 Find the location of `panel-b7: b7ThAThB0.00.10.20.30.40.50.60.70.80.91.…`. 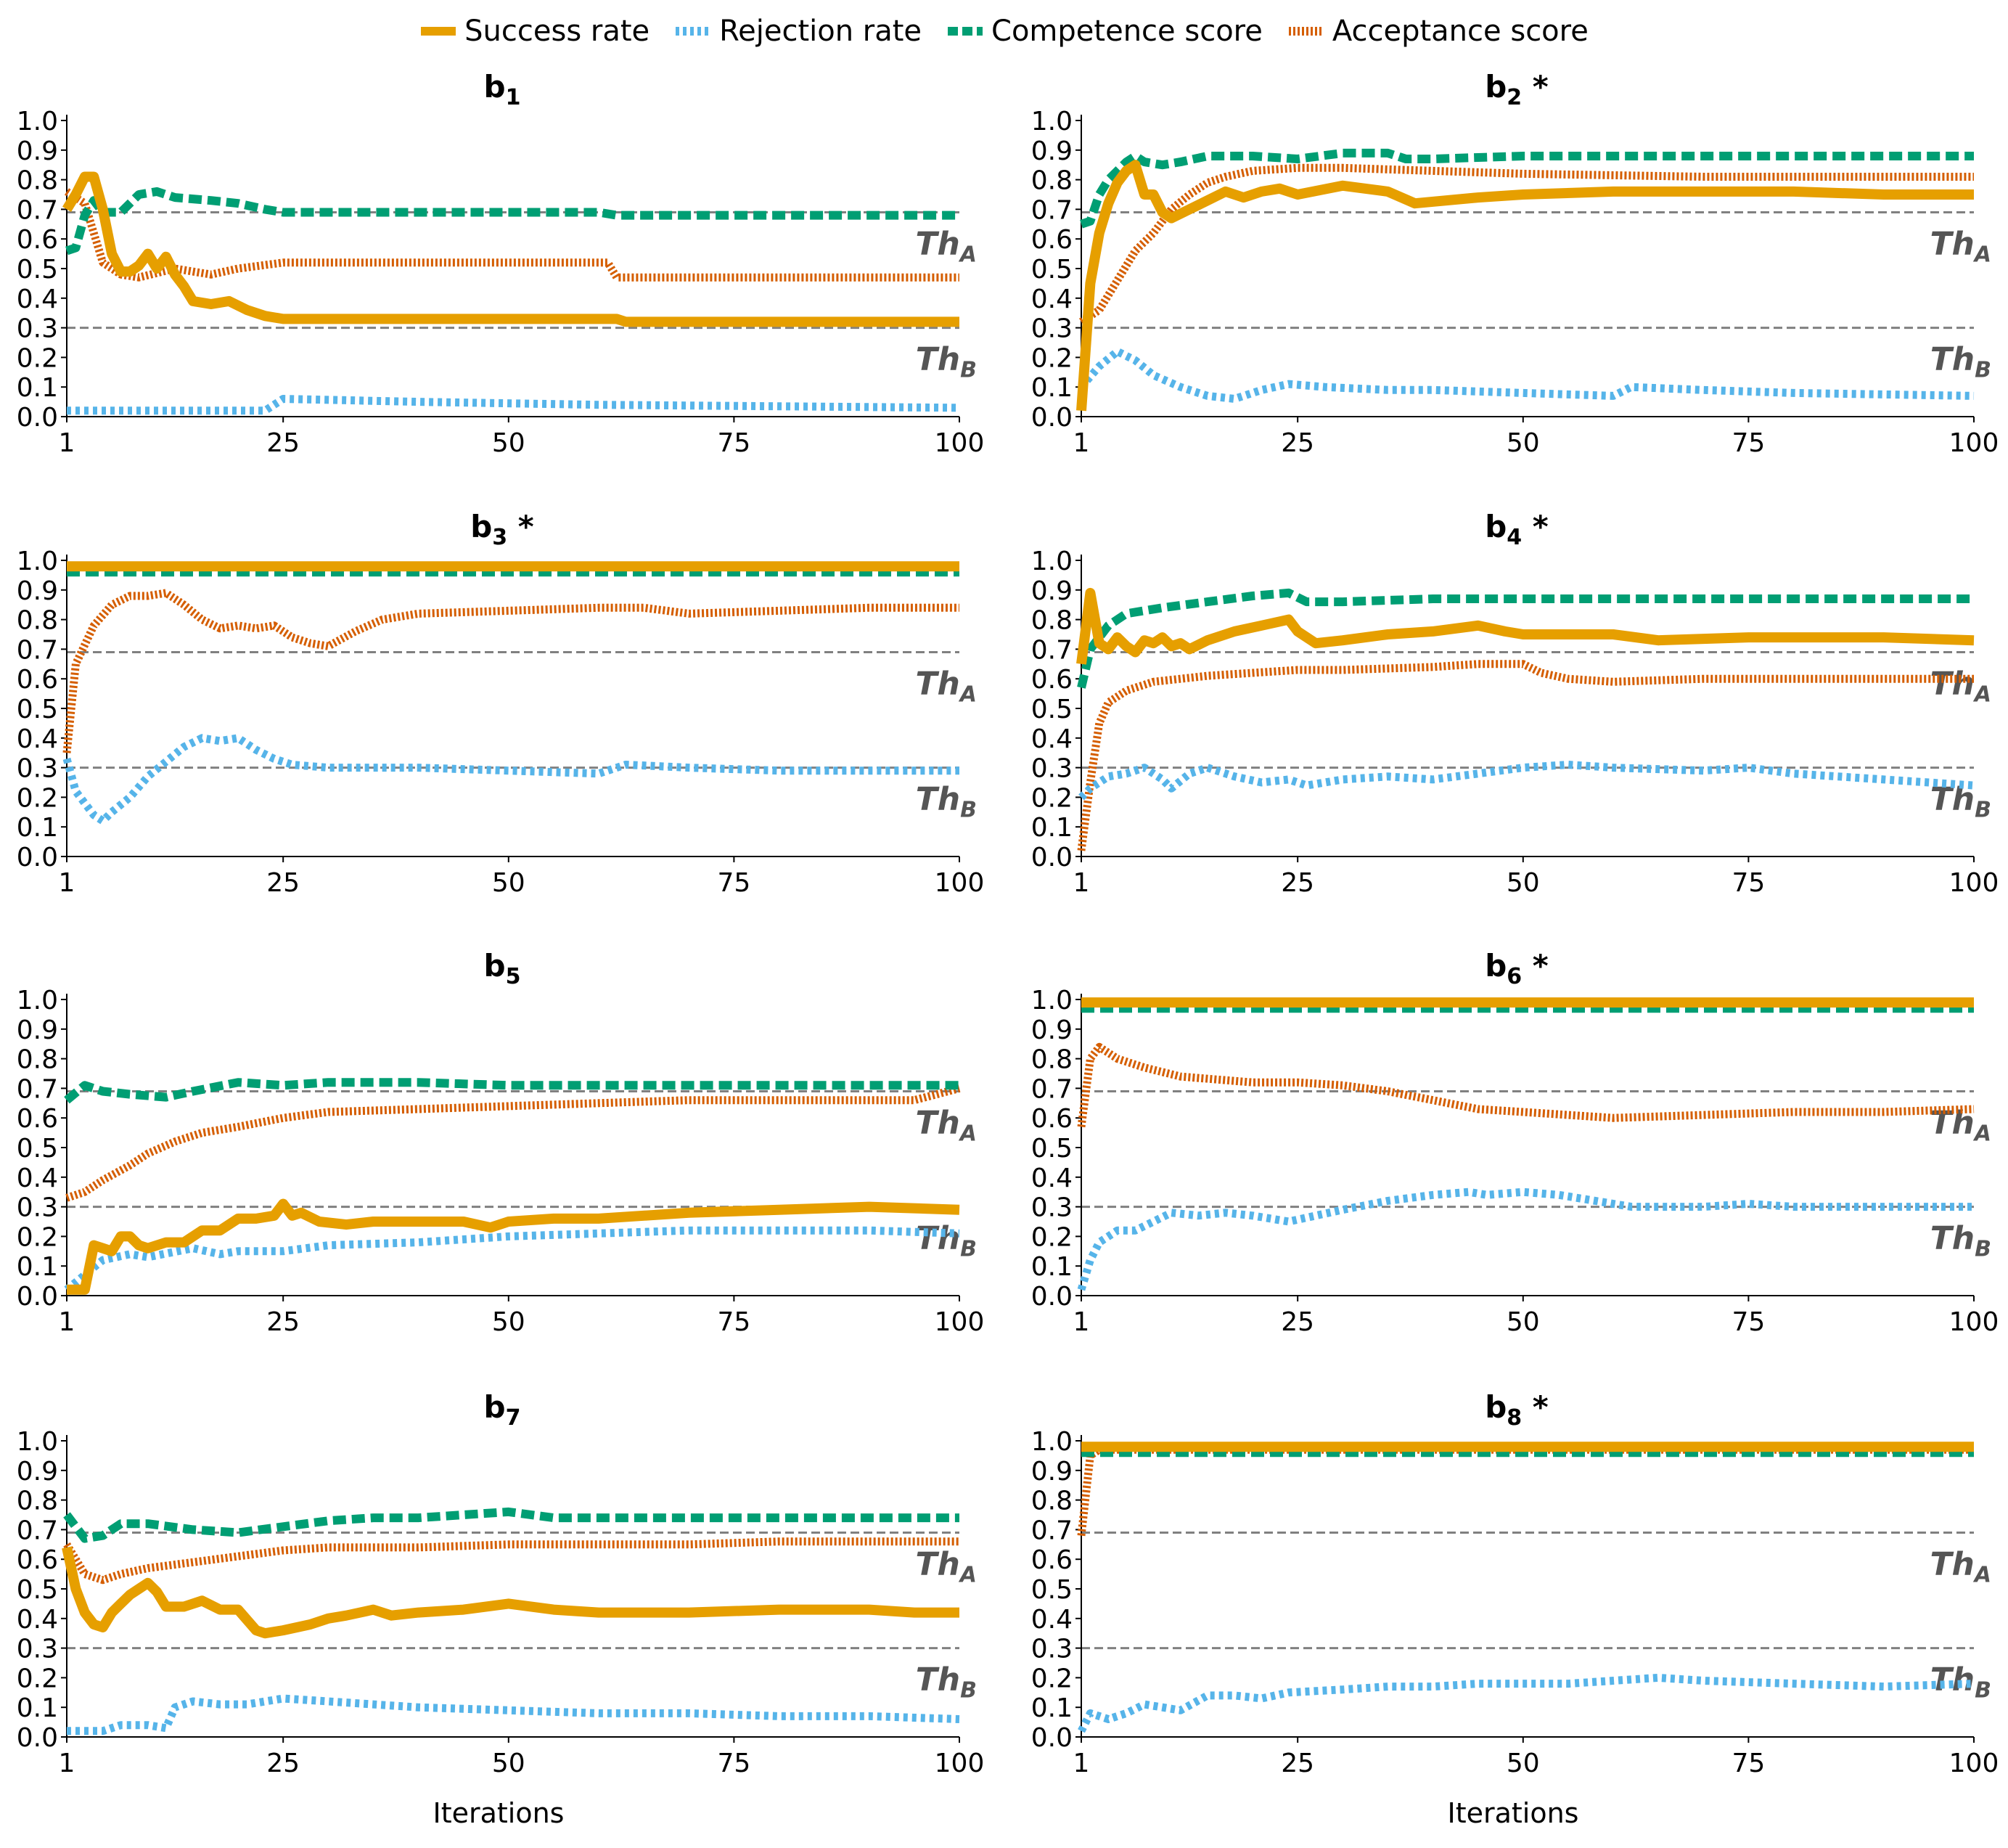

panel-b7: b7ThAThB0.00.10.20.30.40.50.60.70.80.91.… is located at coordinates (501, 1609).